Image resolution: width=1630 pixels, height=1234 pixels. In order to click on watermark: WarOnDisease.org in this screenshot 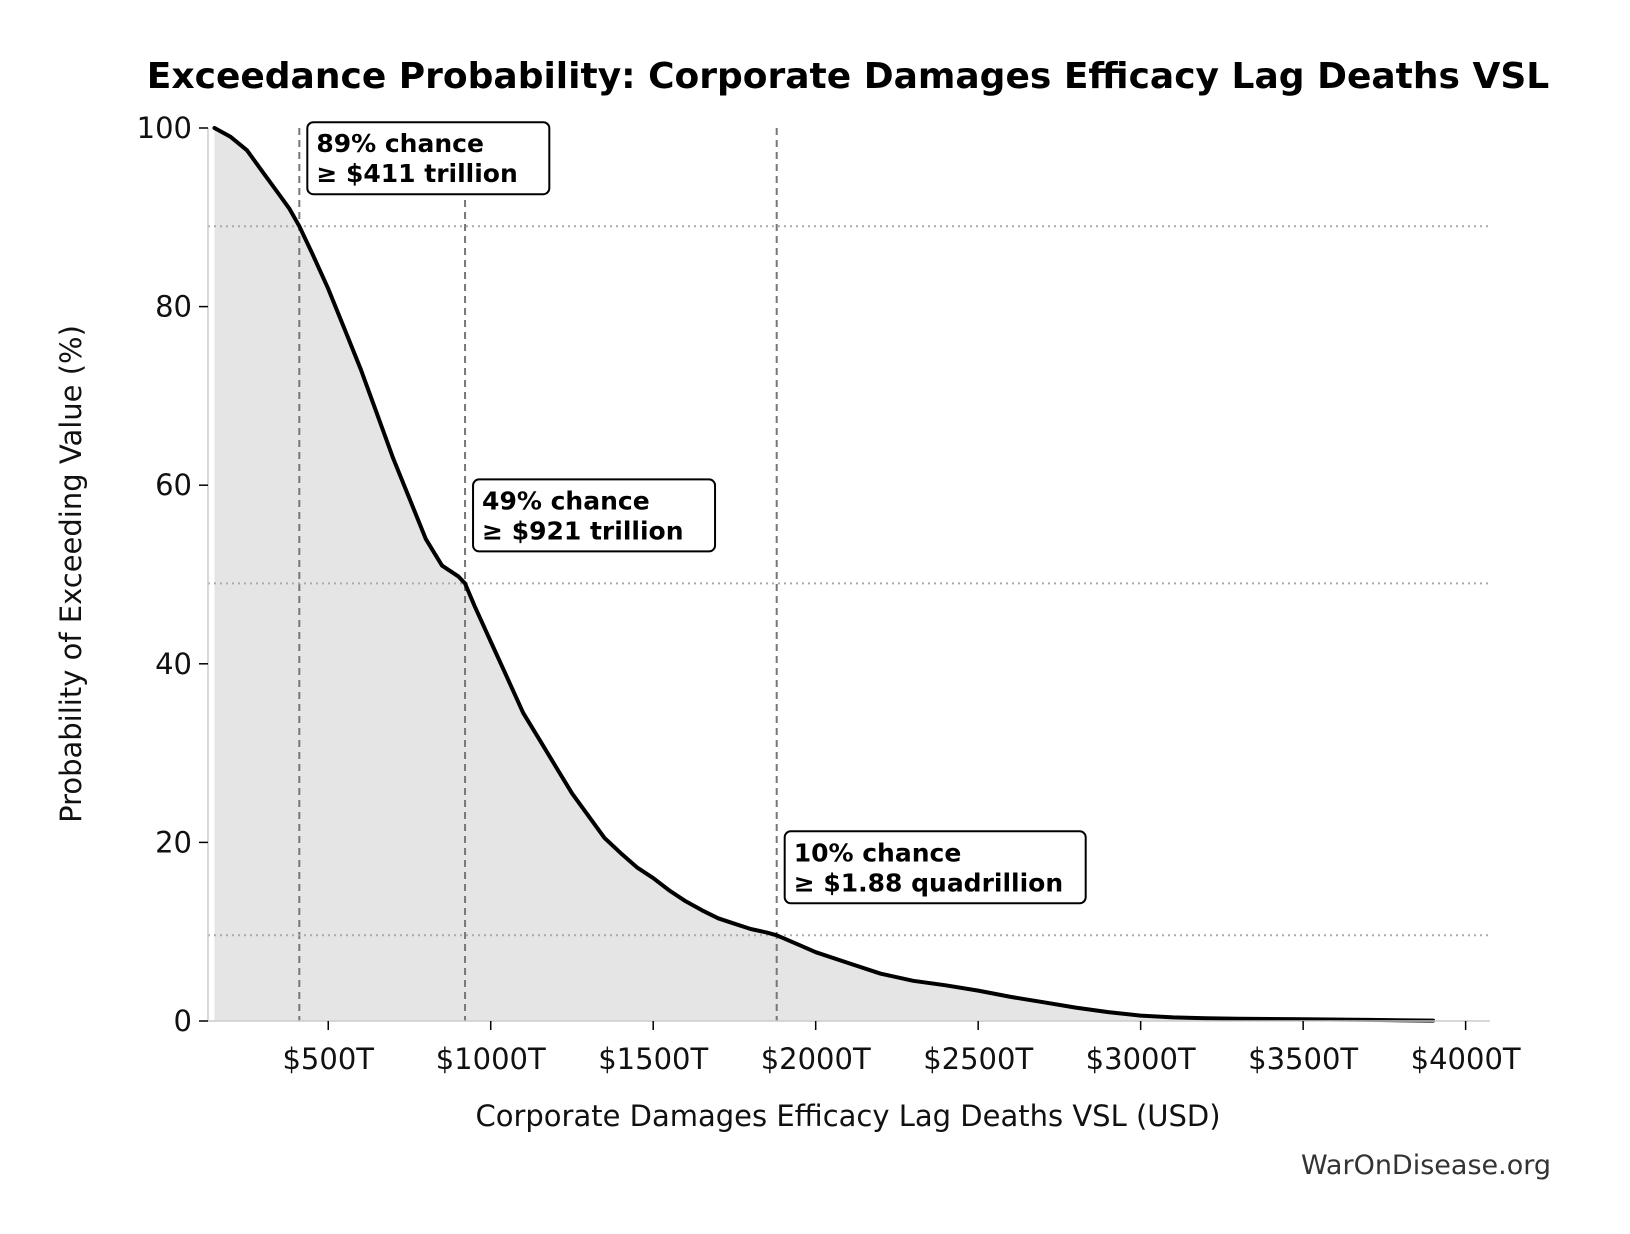, I will do `click(1426, 1165)`.